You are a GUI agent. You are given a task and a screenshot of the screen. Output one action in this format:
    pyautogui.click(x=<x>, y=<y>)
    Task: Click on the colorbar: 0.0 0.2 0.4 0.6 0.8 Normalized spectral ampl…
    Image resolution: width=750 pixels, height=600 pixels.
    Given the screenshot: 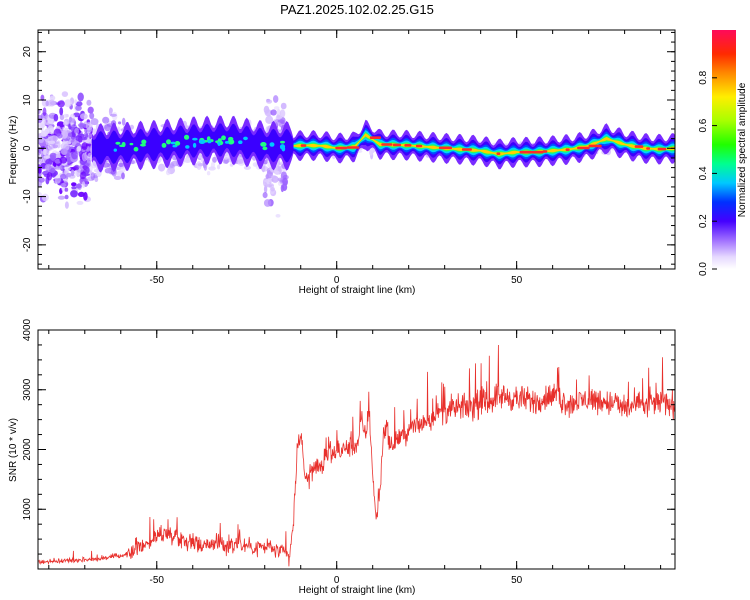 What is the action you would take?
    pyautogui.click(x=723, y=153)
    